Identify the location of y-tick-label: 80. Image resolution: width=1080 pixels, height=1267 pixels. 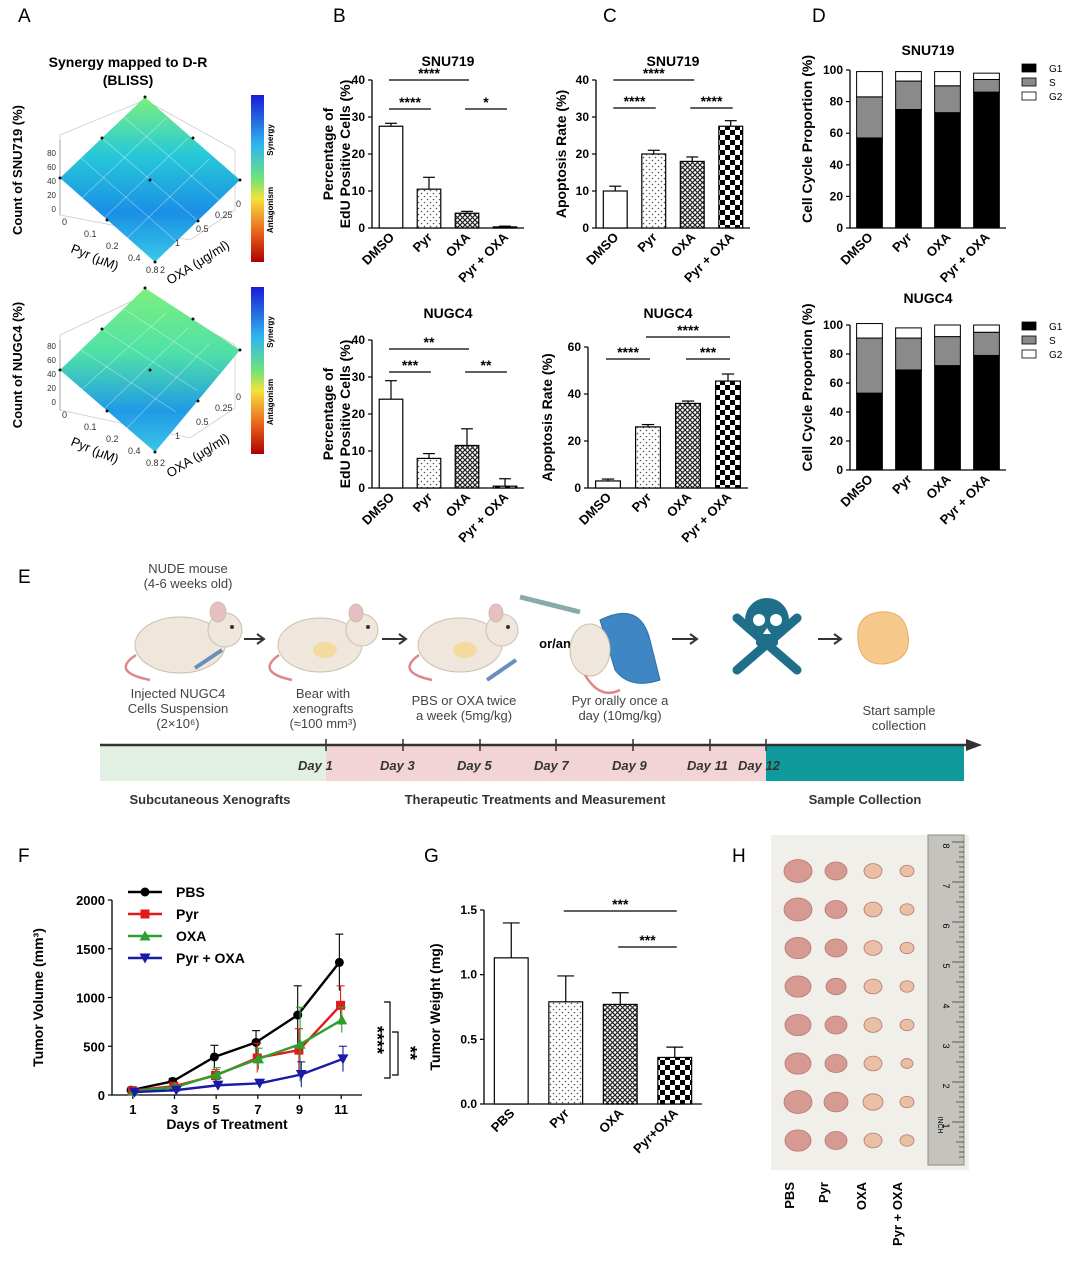
(837, 102).